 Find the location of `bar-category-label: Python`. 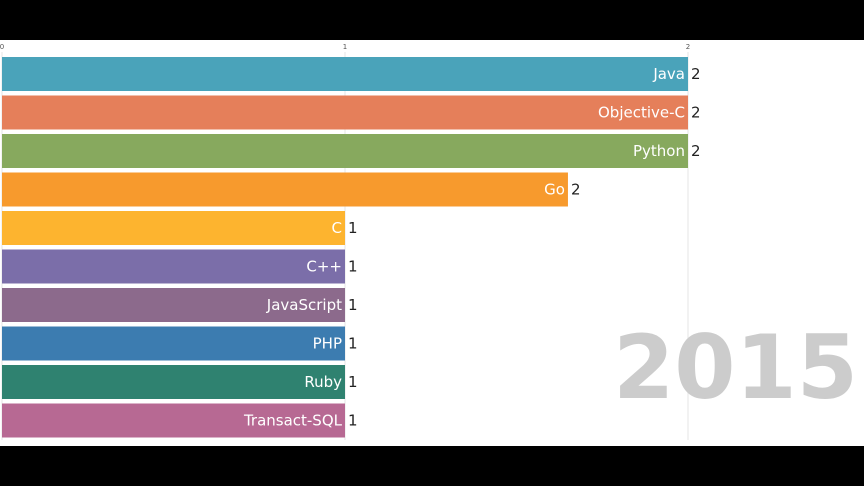

bar-category-label: Python is located at coordinates (659, 151).